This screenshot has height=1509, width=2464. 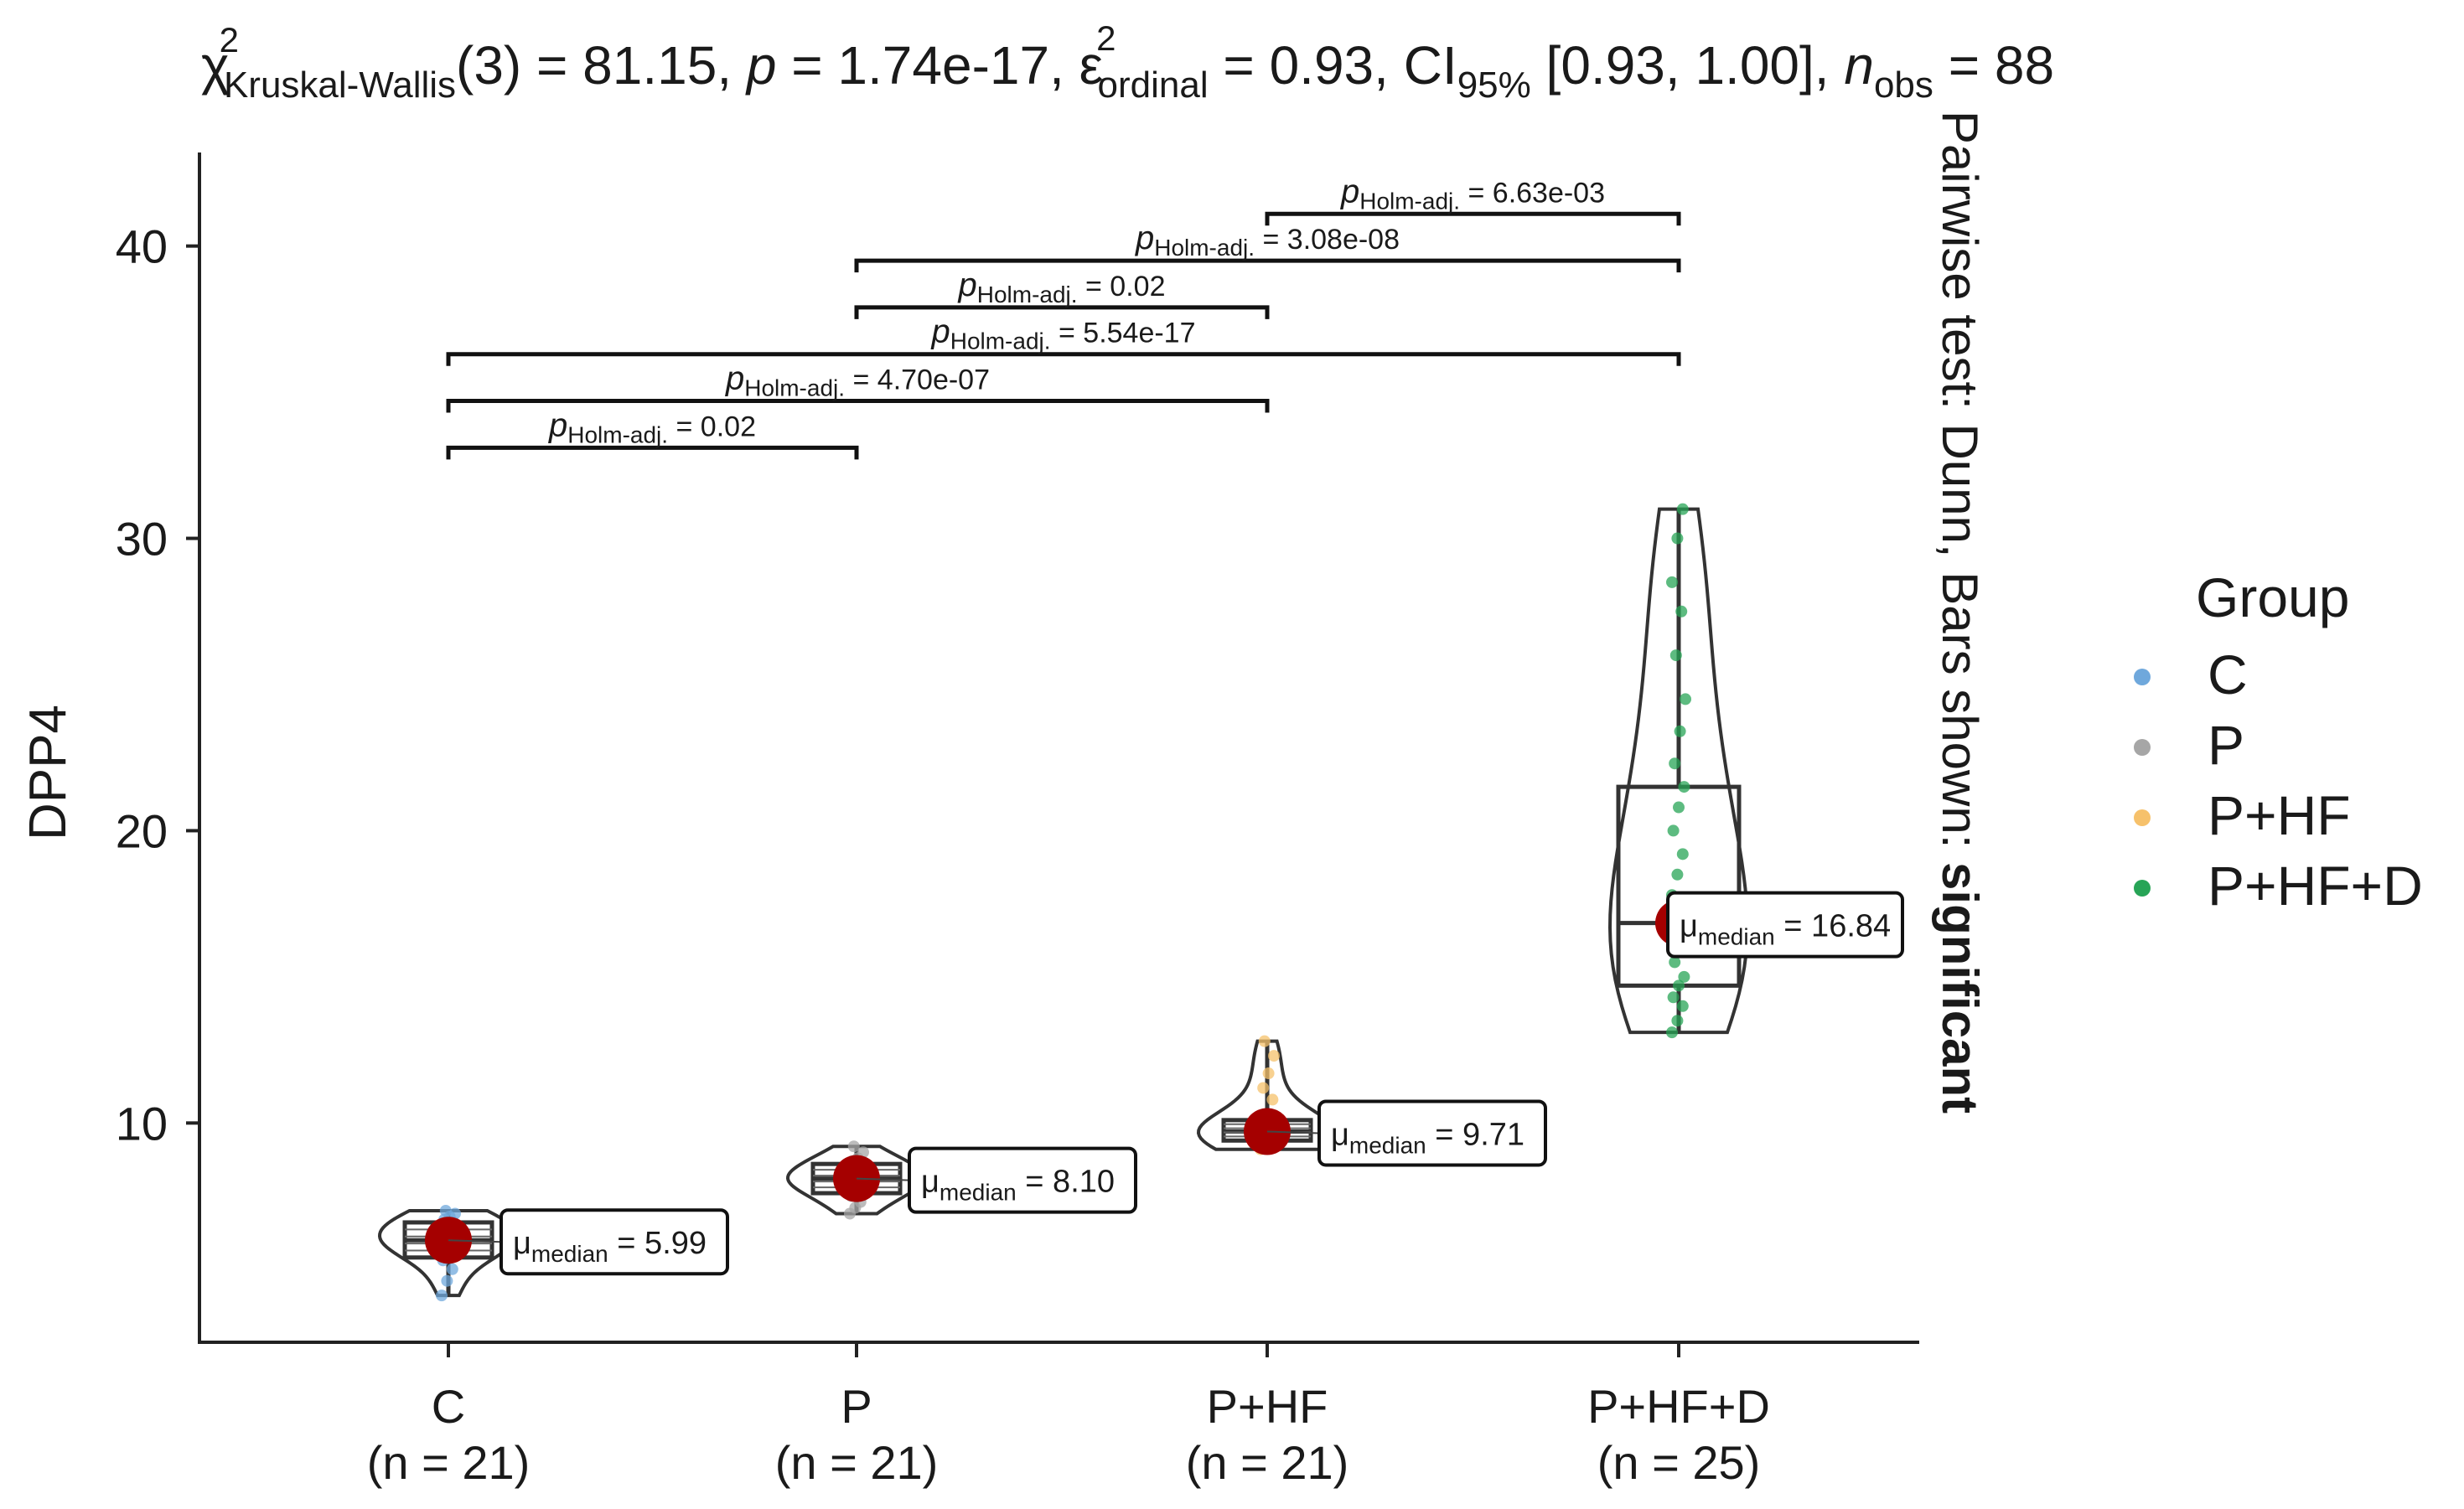 I want to click on title-chi-sub: Kruskal-Wallis, so click(x=340, y=85).